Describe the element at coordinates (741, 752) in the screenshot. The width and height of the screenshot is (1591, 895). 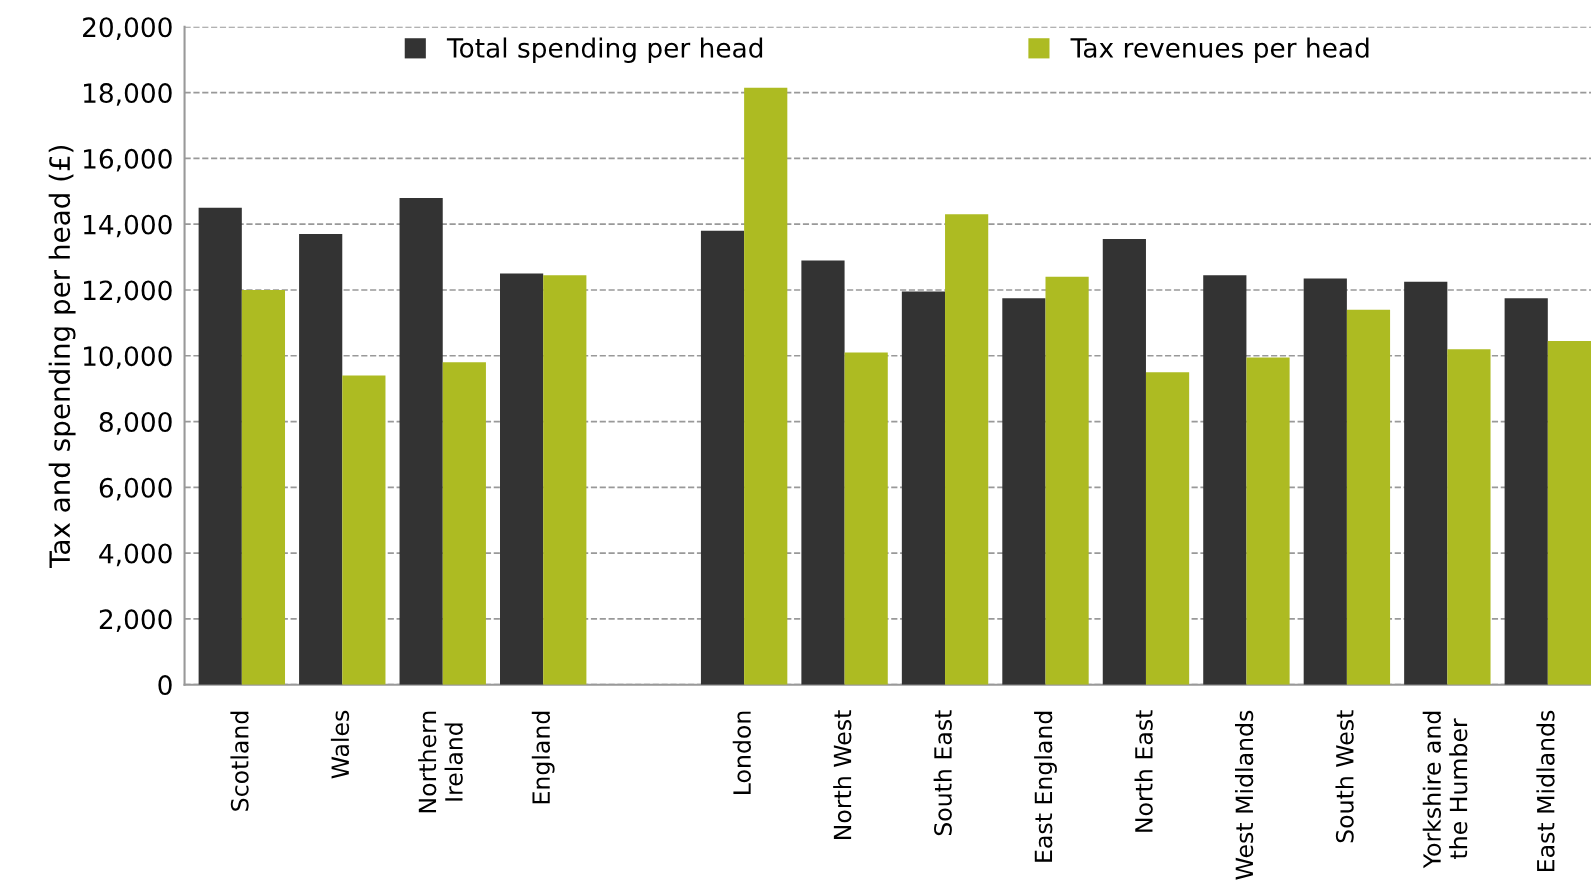
I see `x-tick-label: London` at that location.